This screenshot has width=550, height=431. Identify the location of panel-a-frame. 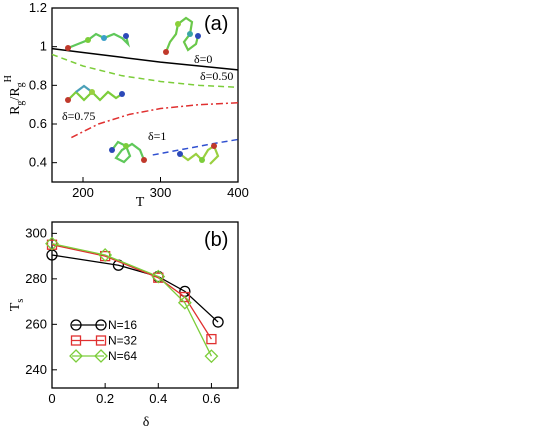
(145, 95).